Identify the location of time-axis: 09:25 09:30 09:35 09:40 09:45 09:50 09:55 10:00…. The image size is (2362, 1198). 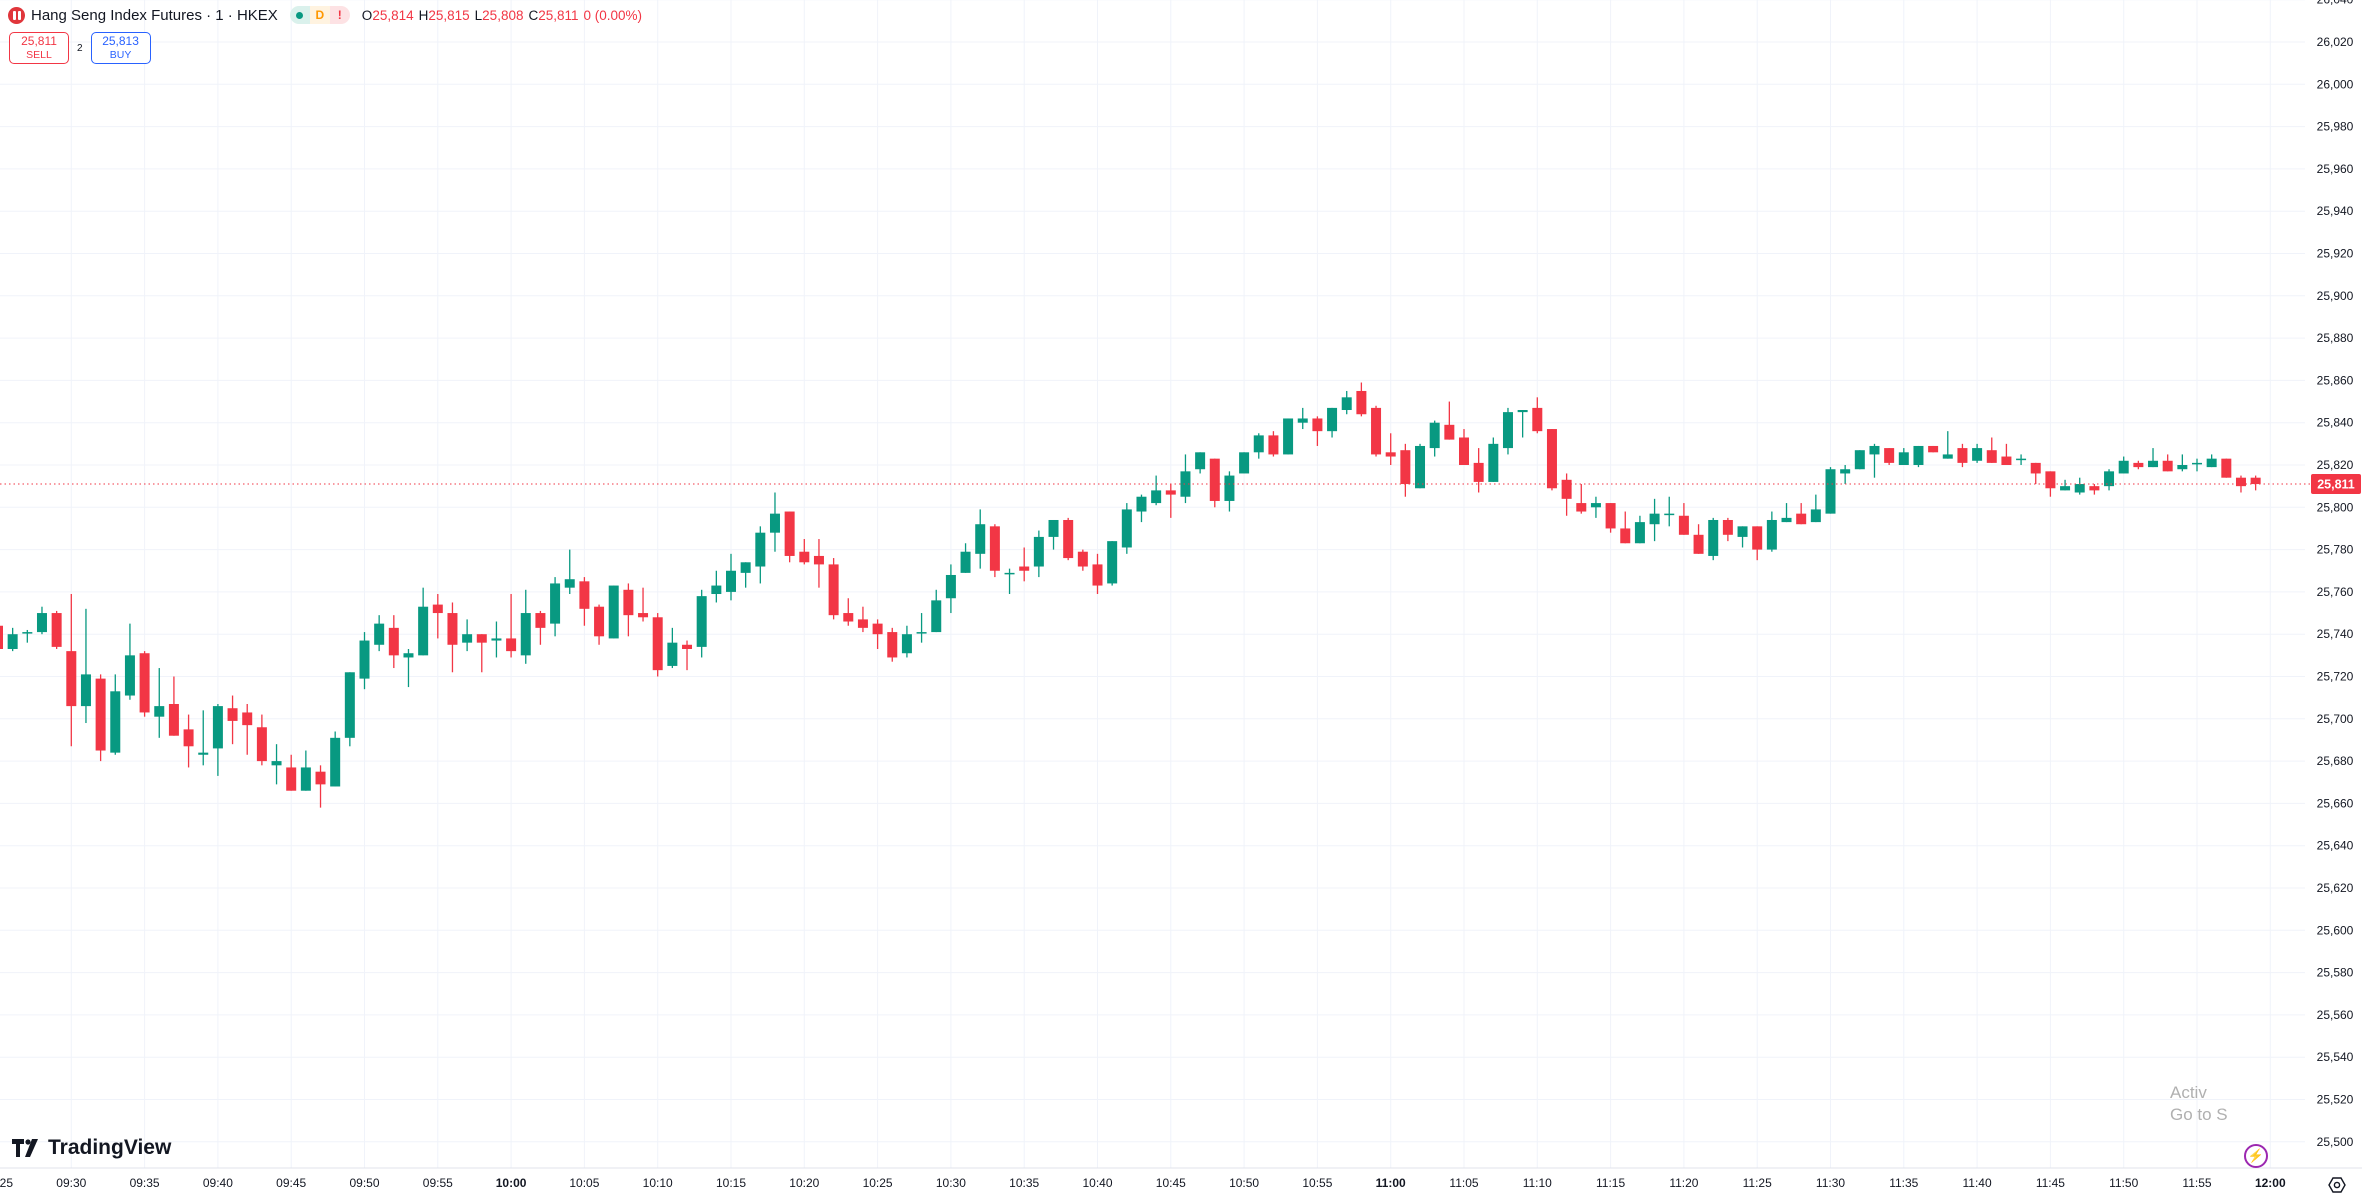
(1143, 1183).